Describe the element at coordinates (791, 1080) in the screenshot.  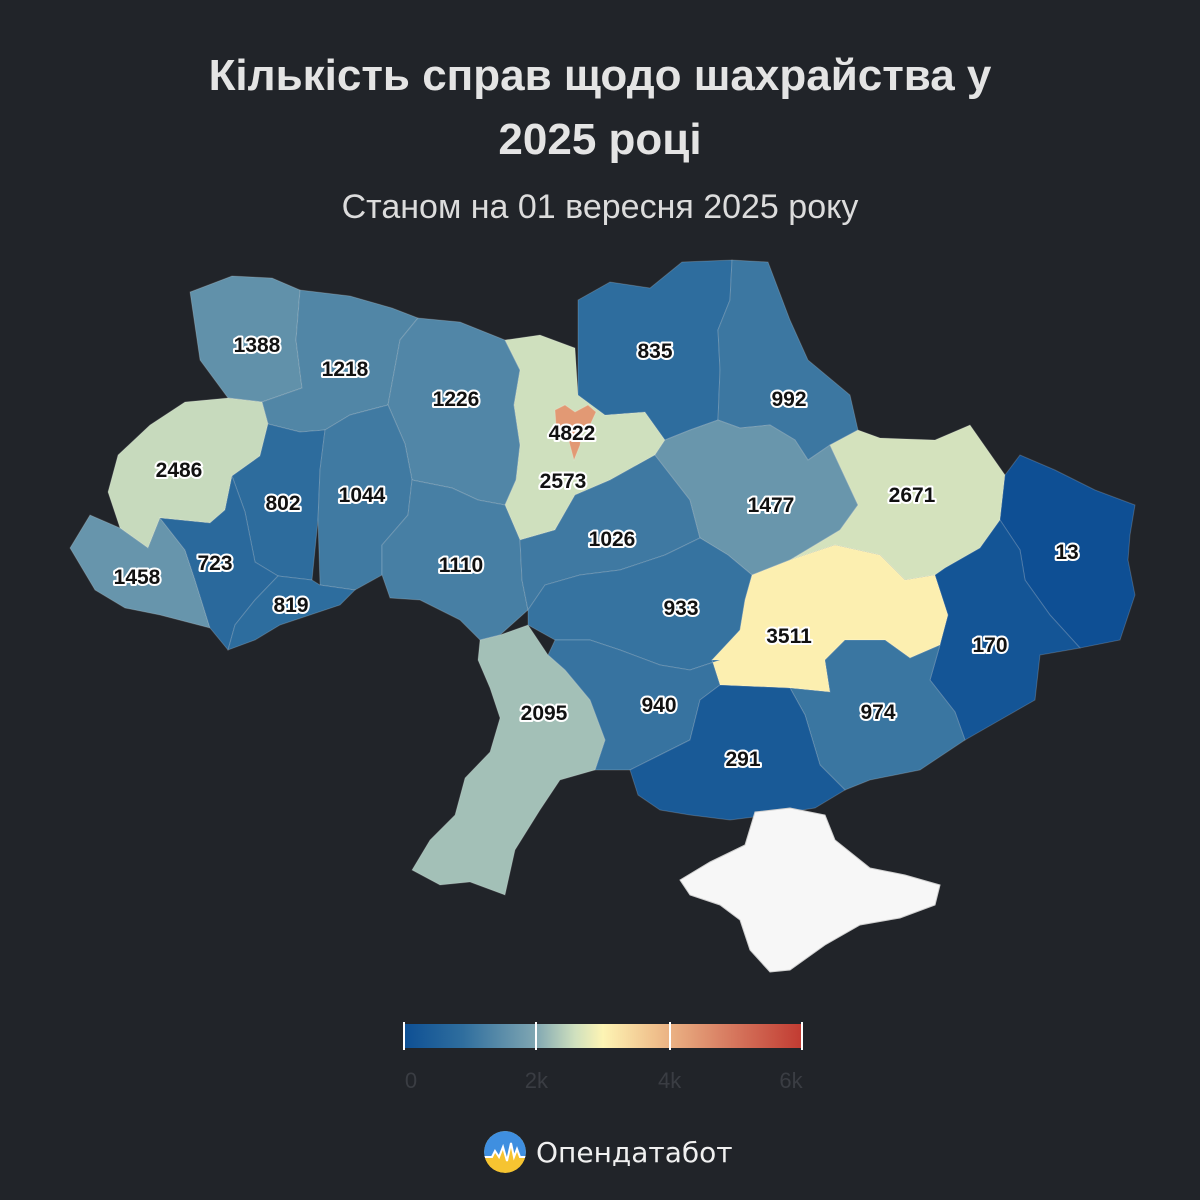
I see `legend-label-6k: 6k` at that location.